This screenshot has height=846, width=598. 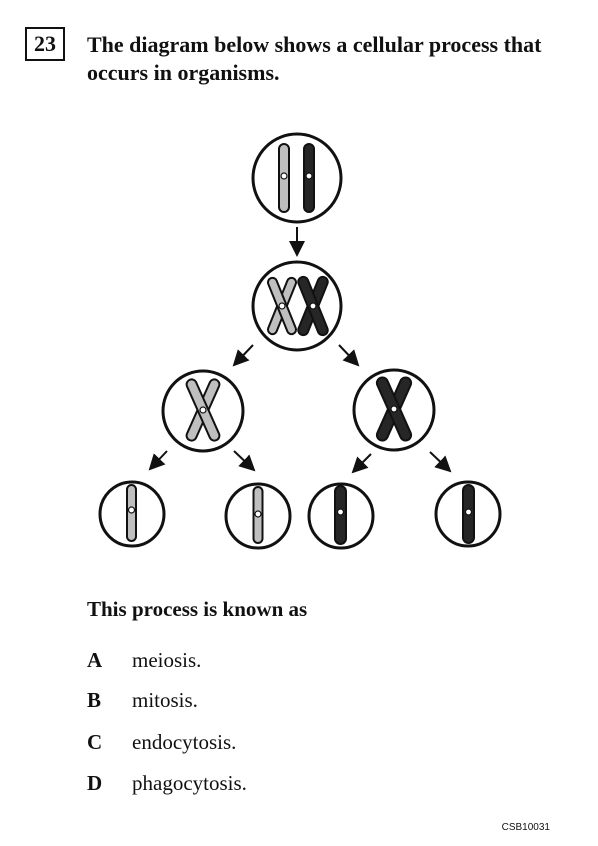 I want to click on choice-letter: C, so click(x=95, y=742).